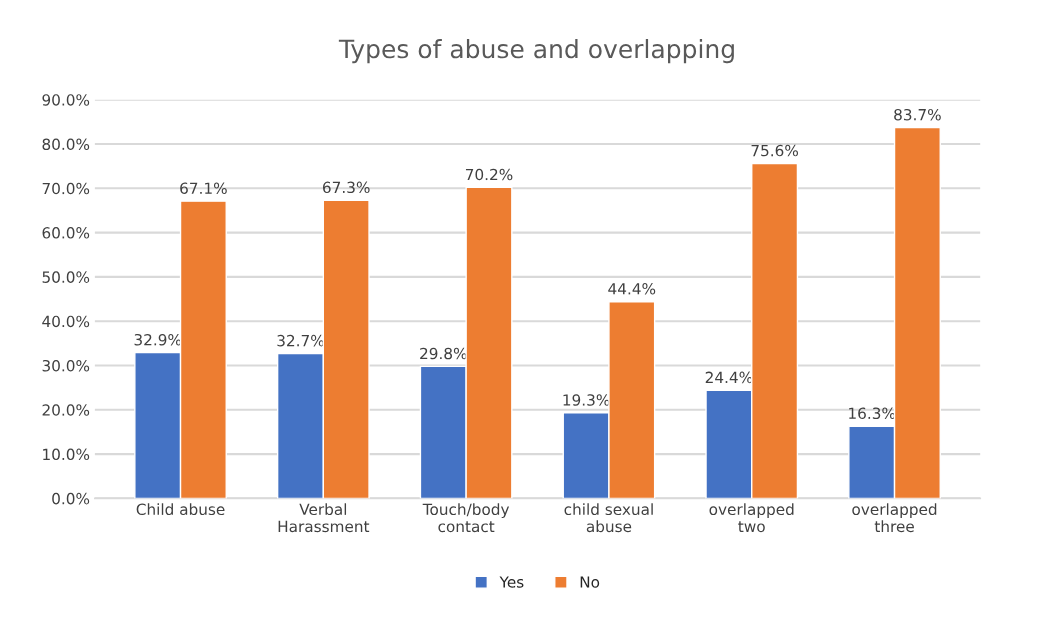 Image resolution: width=1054 pixels, height=623 pixels. What do you see at coordinates (66, 100) in the screenshot?
I see `y-tick-label: 90.0%` at bounding box center [66, 100].